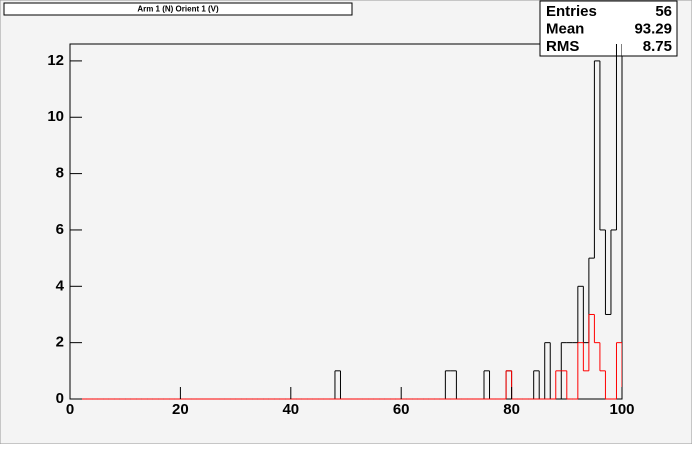 This screenshot has height=449, width=692. I want to click on chart-title: Arm 1 (N) Orient 1 (V), so click(178, 9).